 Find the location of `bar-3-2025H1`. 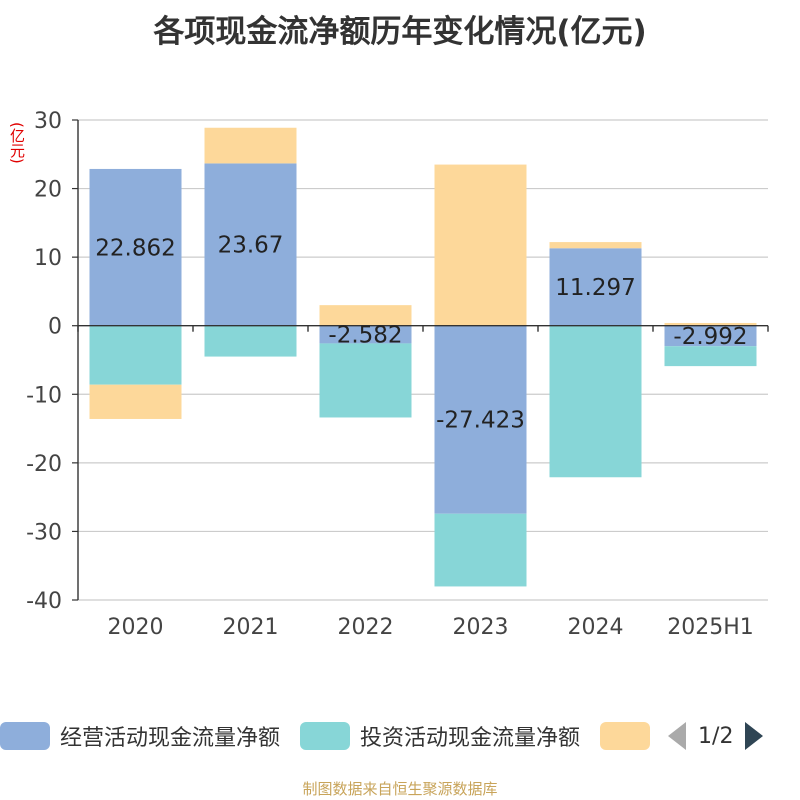

bar-3-2025H1 is located at coordinates (710, 324).